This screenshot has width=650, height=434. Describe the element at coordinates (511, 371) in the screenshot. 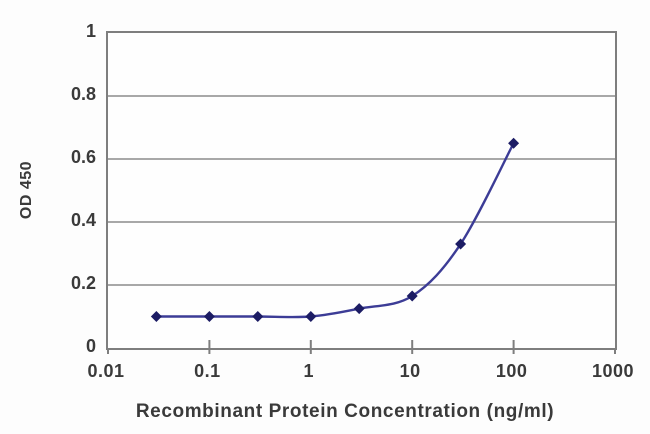

I see `x-tick-label: 100` at that location.